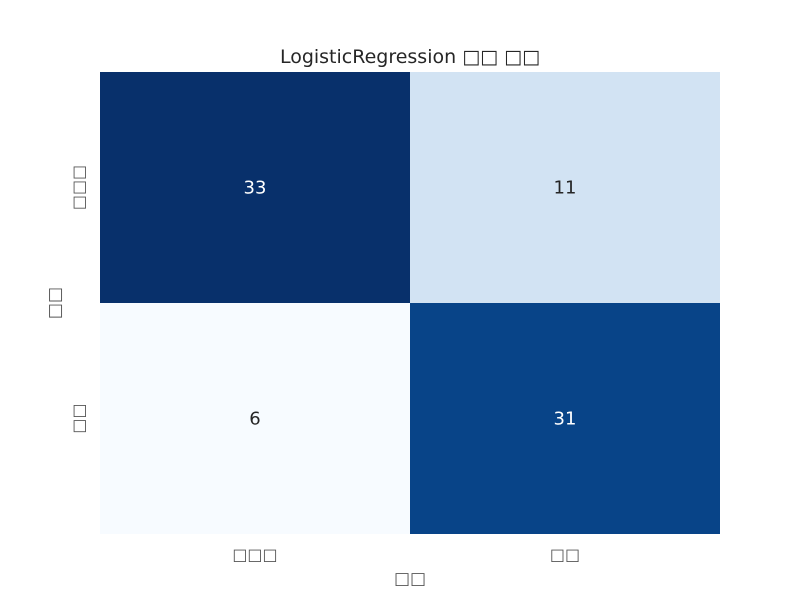 This screenshot has height=600, width=800. What do you see at coordinates (410, 579) in the screenshot?
I see `x-axis-label: □□` at bounding box center [410, 579].